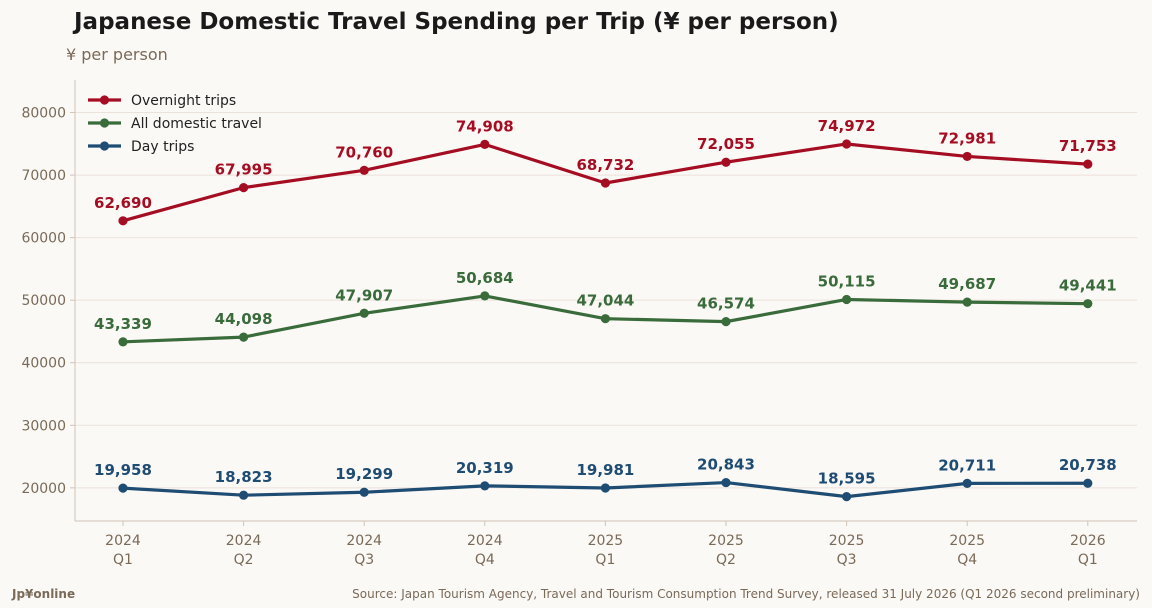  I want to click on legend-label: Day trips, so click(162, 147).